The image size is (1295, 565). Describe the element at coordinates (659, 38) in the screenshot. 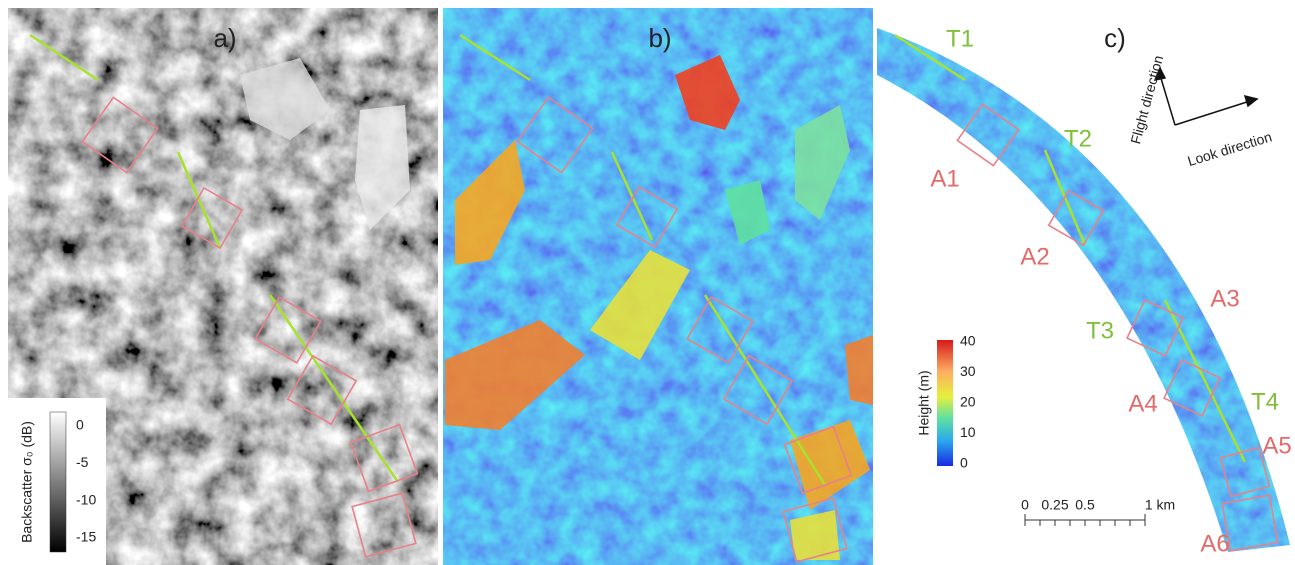

I see `panel-label: b)` at that location.